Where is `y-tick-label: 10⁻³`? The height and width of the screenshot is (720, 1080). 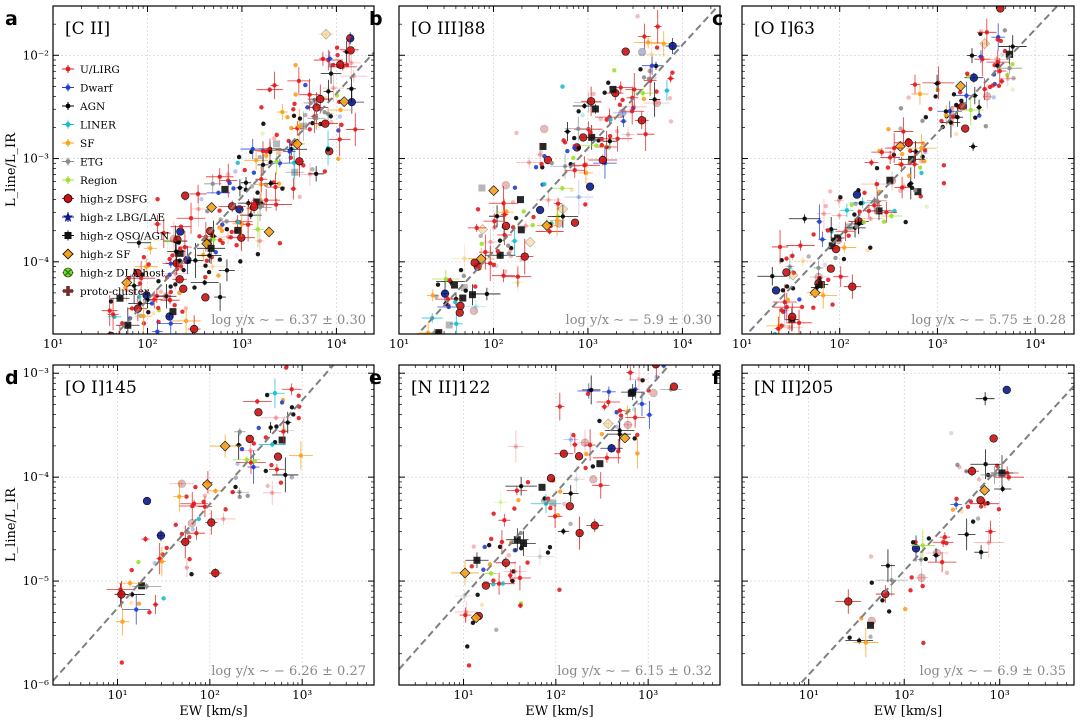 y-tick-label: 10⁻³ is located at coordinates (36, 159).